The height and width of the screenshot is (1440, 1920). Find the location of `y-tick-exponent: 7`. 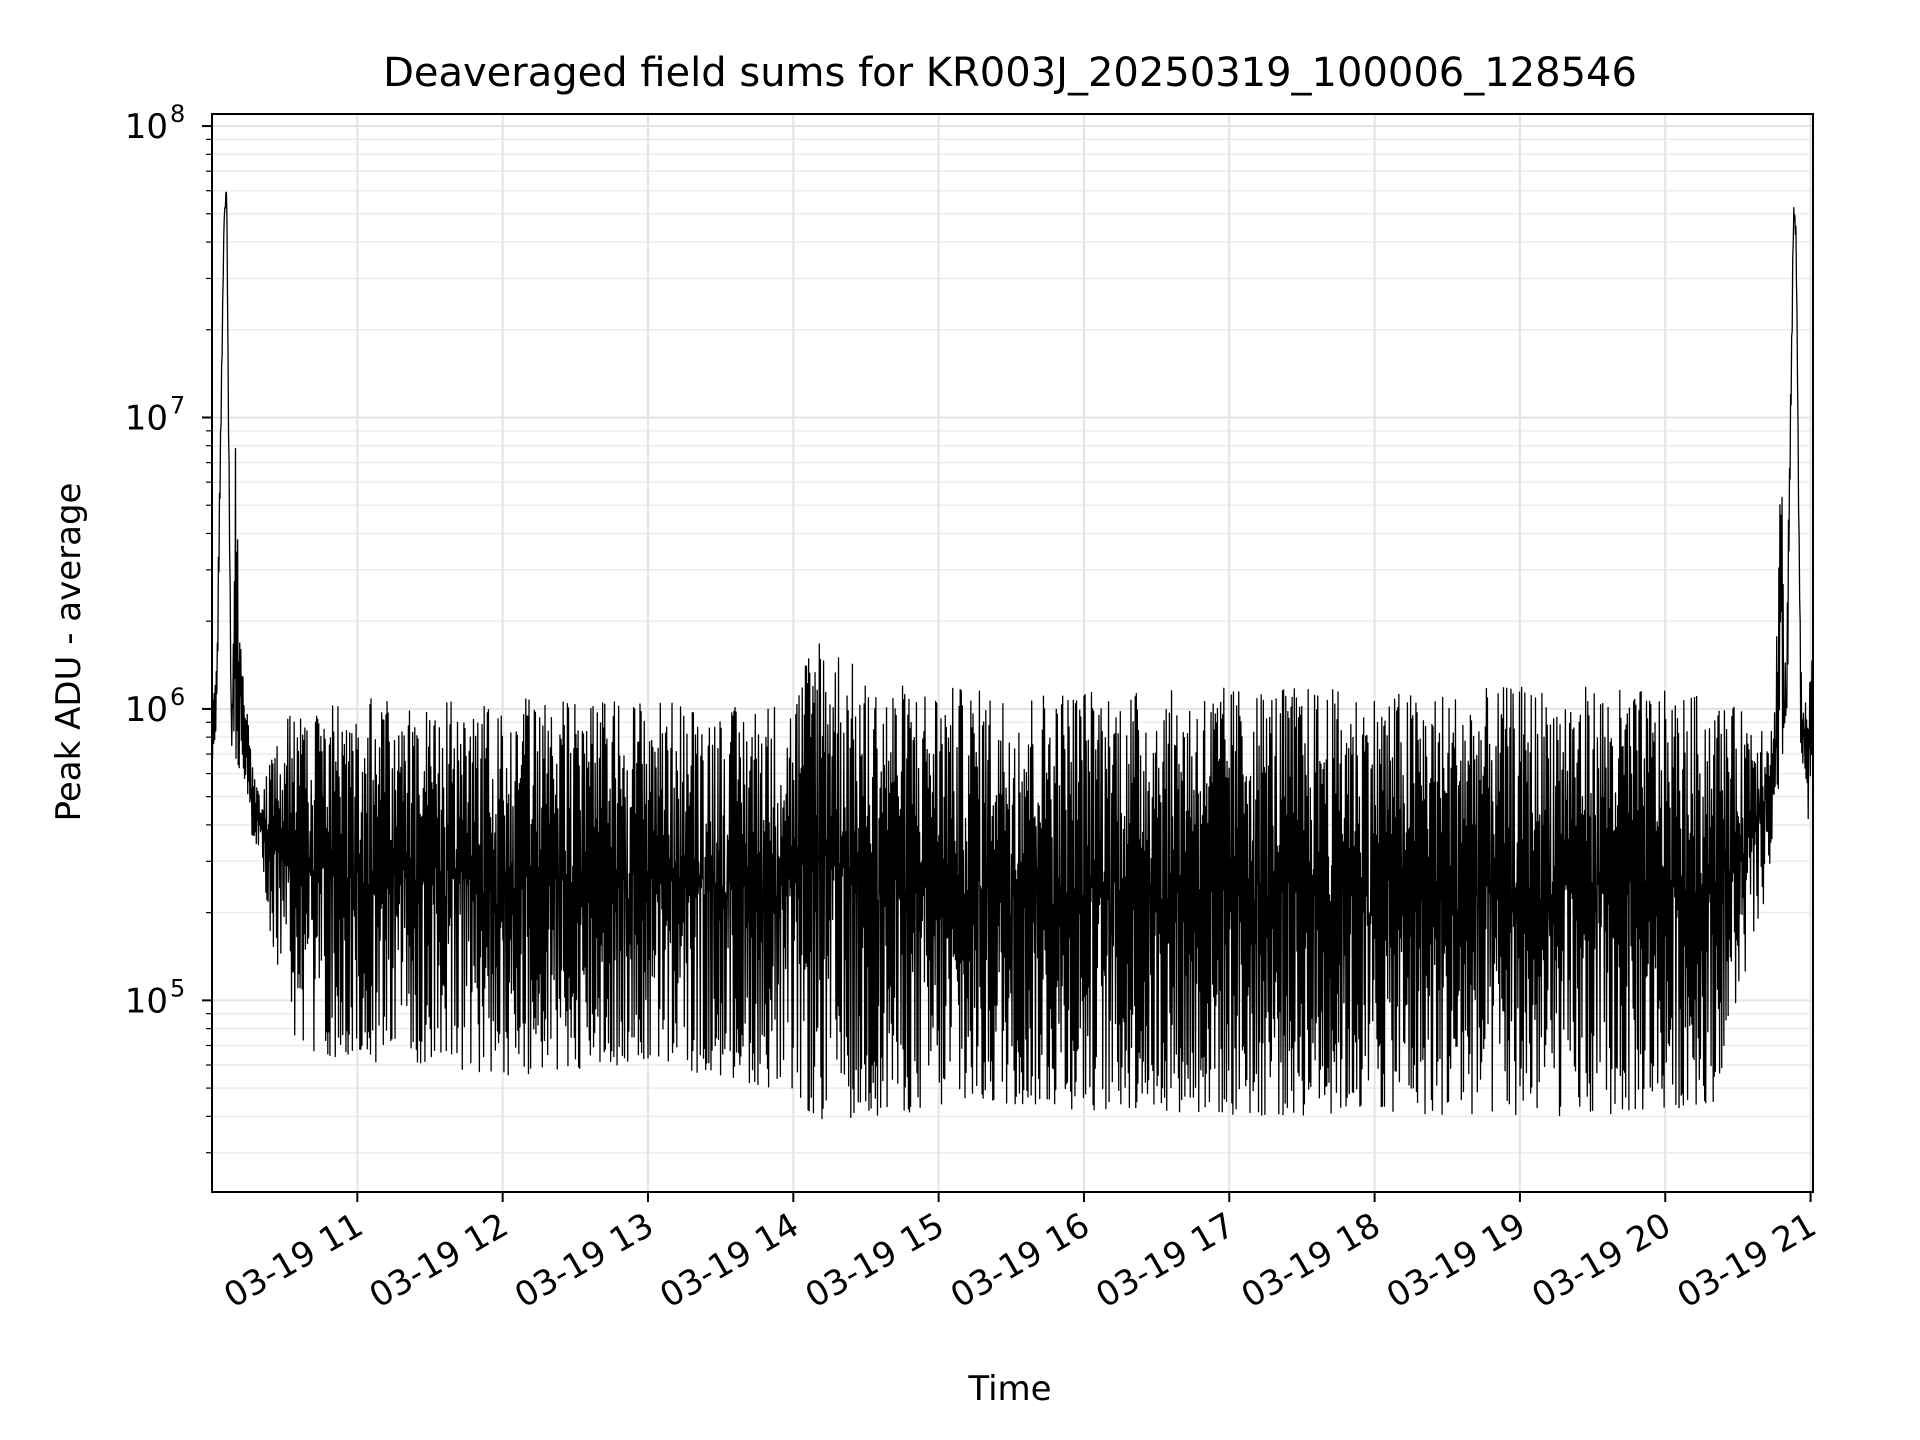

y-tick-exponent: 7 is located at coordinates (177, 405).